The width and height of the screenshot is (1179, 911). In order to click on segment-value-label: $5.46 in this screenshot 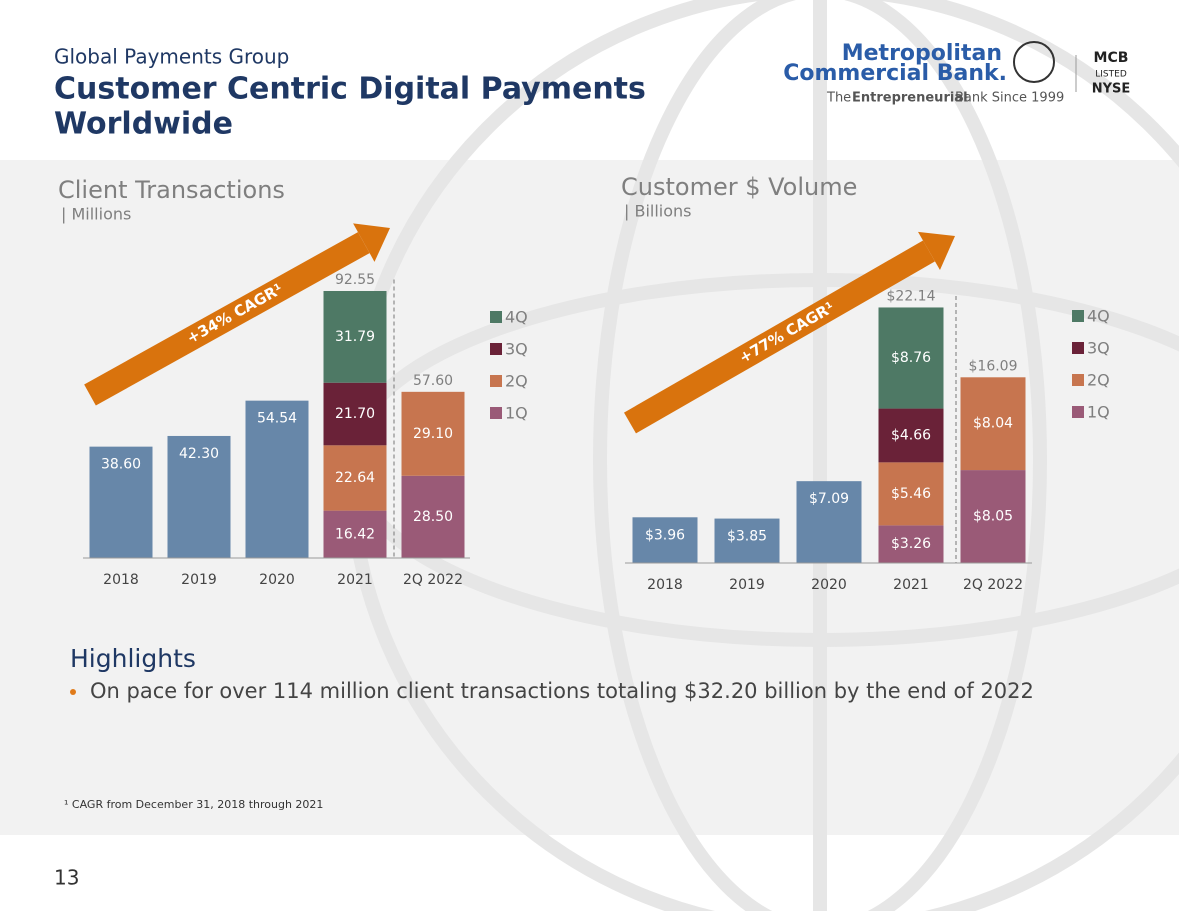, I will do `click(911, 494)`.